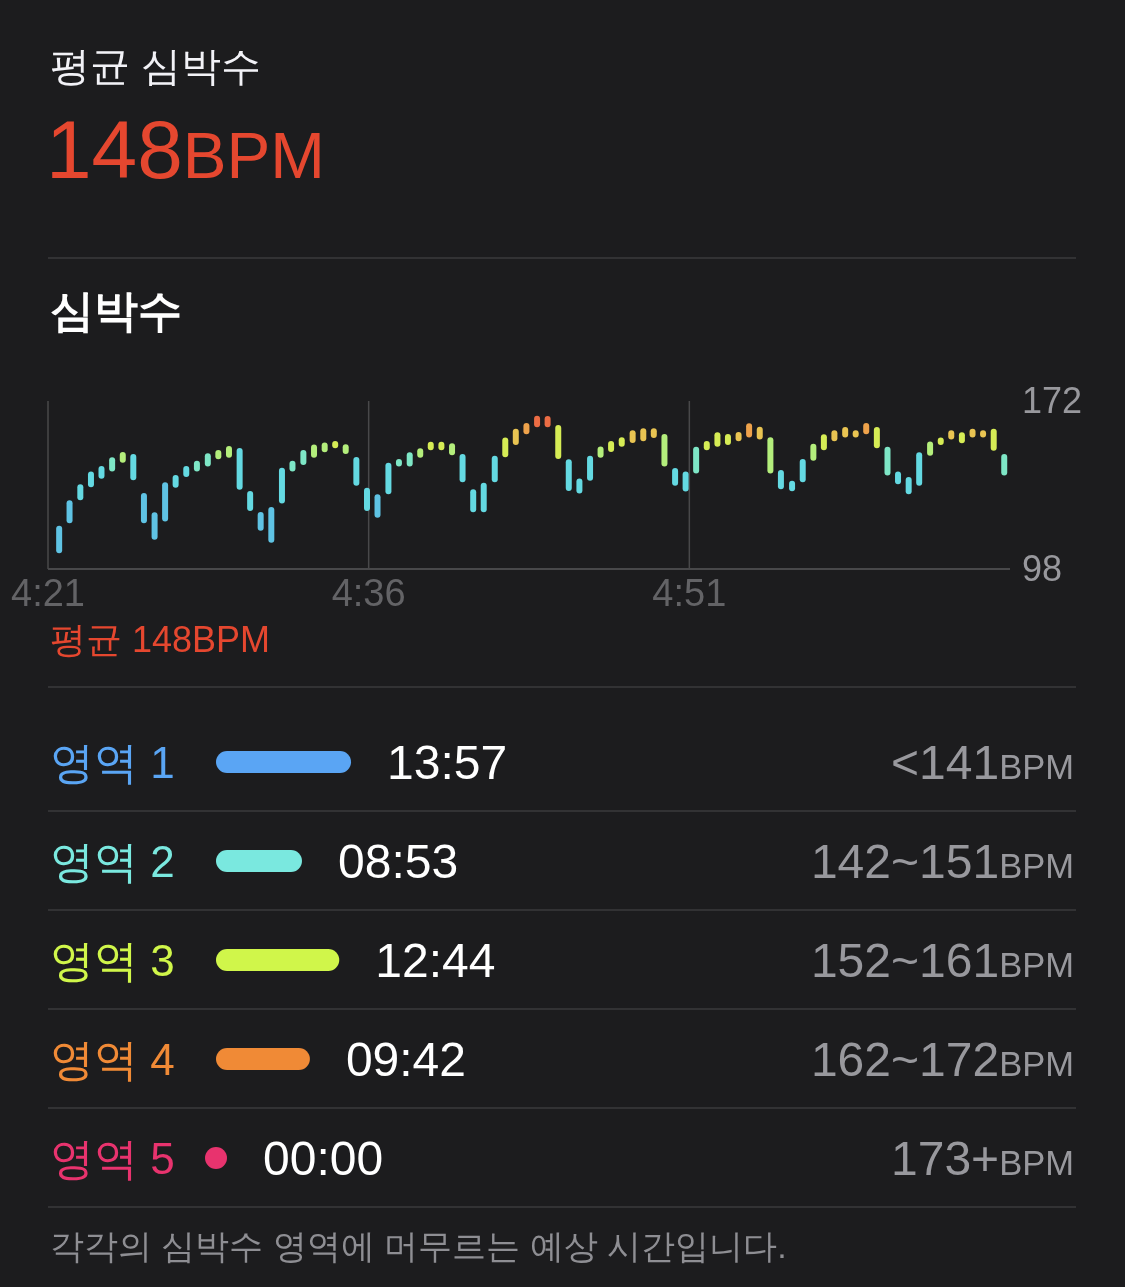 This screenshot has height=1287, width=1125. What do you see at coordinates (112, 762) in the screenshot?
I see `y-tick-label: 영역 1` at bounding box center [112, 762].